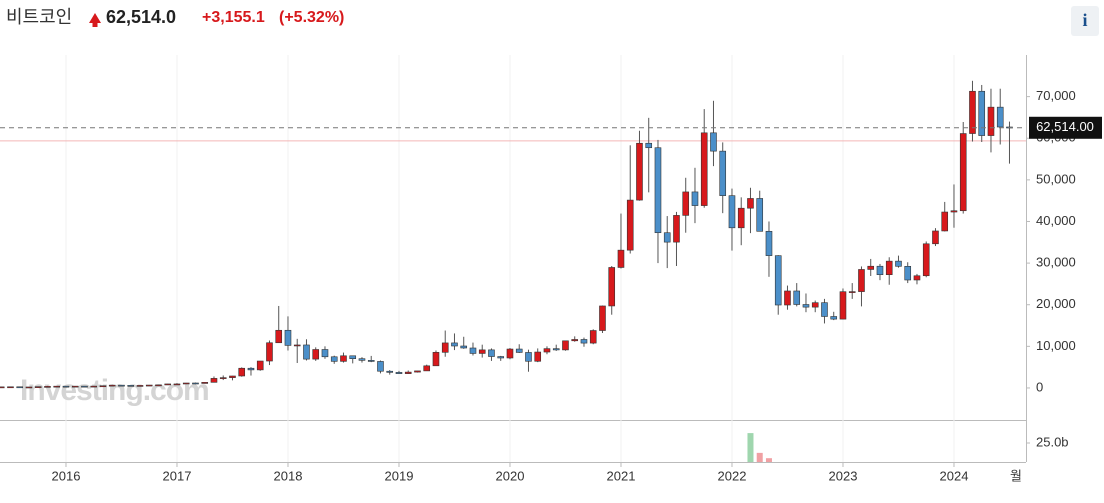 The height and width of the screenshot is (503, 1104). Describe the element at coordinates (1056, 345) in the screenshot. I see `y-tick-label: 10,000` at that location.